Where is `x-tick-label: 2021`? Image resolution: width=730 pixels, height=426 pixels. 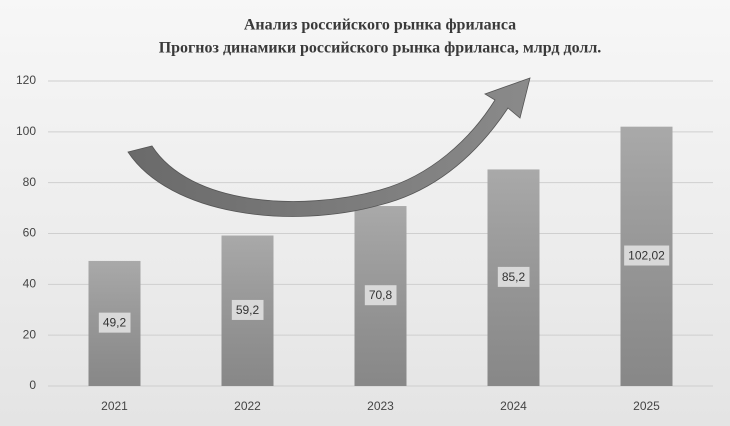 x-tick-label: 2021 is located at coordinates (114, 406).